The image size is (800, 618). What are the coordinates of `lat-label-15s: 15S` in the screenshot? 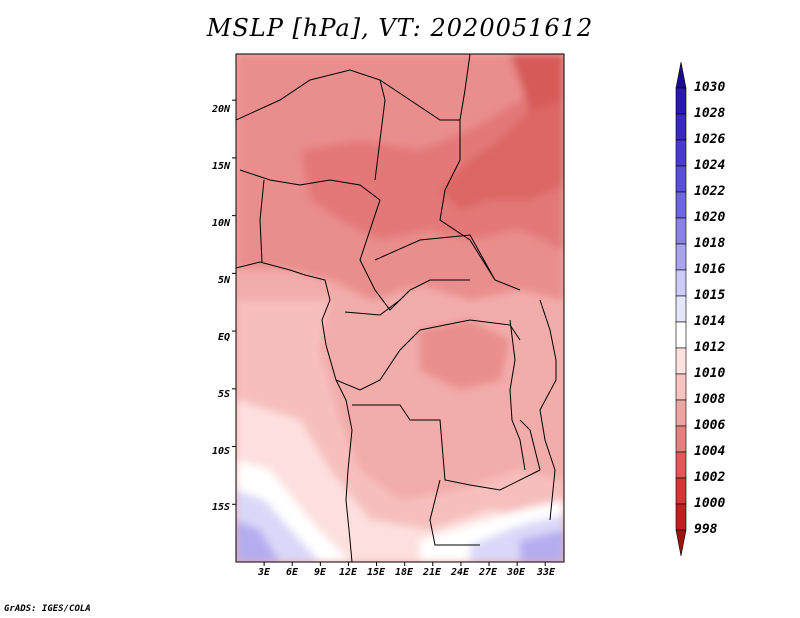 It's located at (220, 507).